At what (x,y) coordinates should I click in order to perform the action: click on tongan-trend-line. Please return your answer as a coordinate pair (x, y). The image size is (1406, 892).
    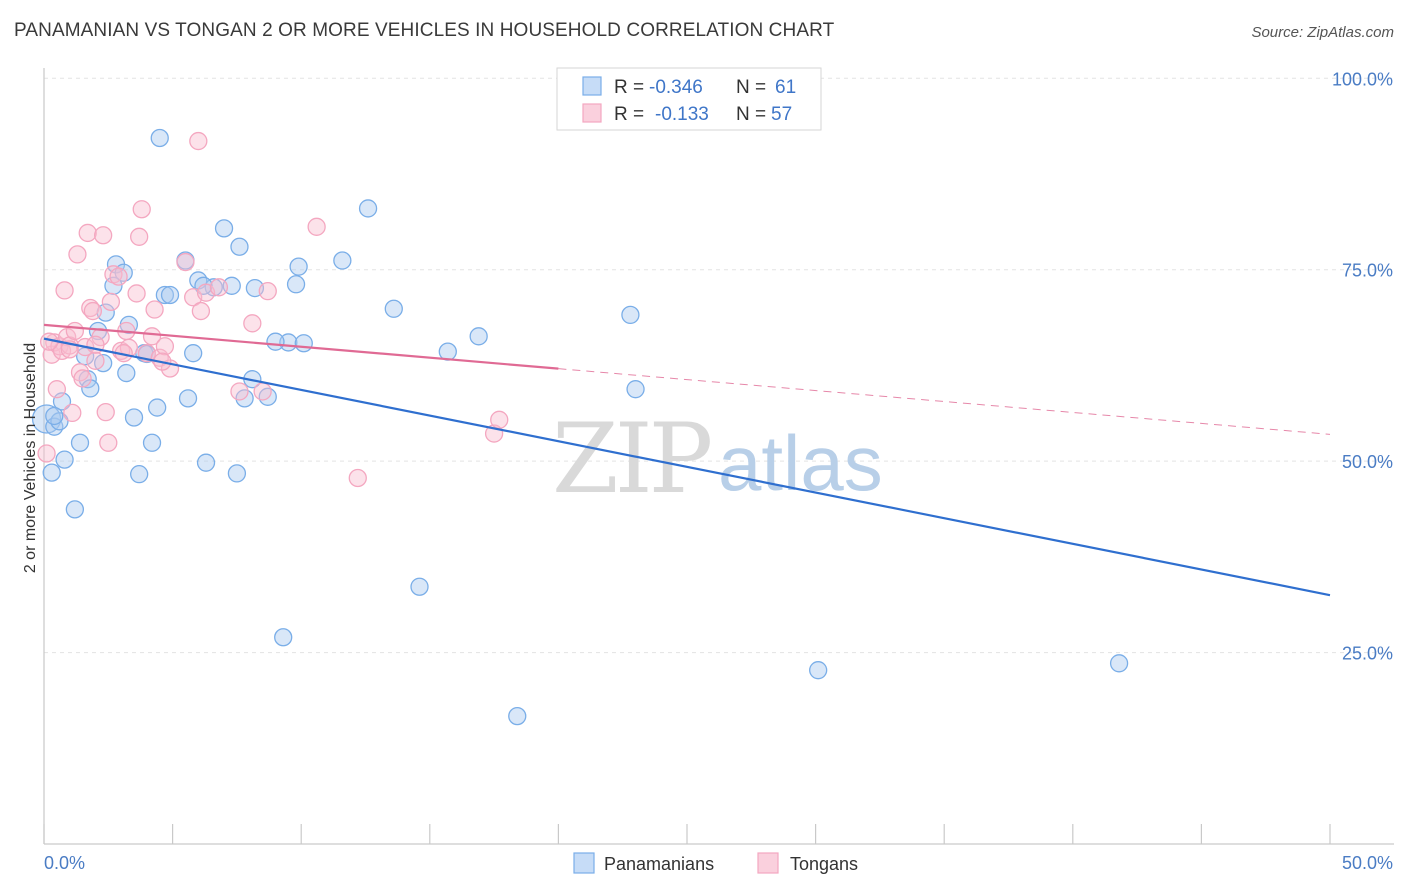
    Looking at the image, I should click on (301, 346).